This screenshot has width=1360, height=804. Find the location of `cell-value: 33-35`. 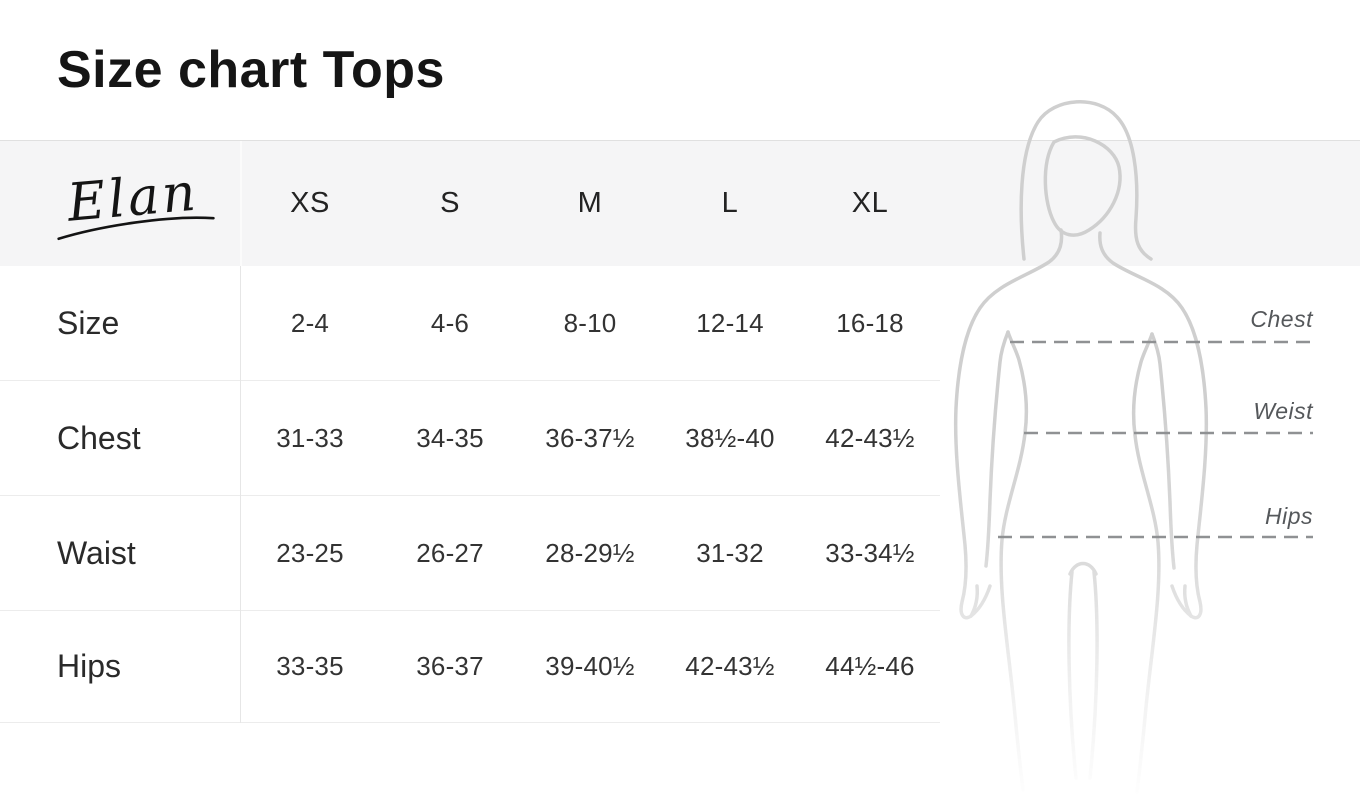

cell-value: 33-35 is located at coordinates (310, 666).